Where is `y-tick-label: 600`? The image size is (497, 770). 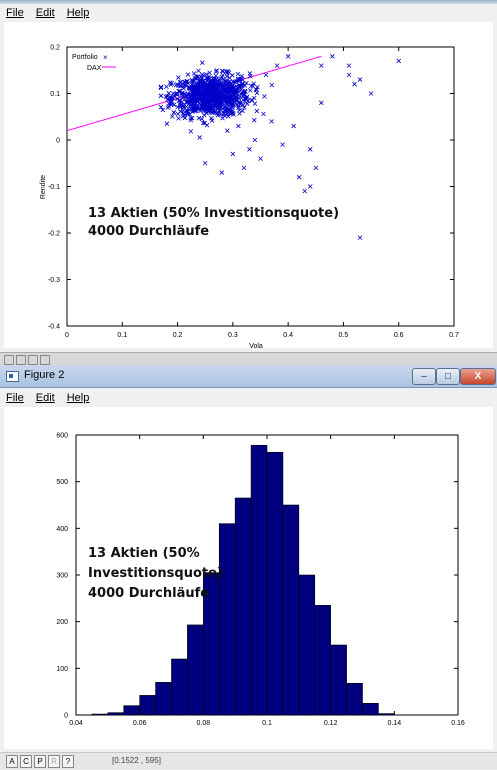 y-tick-label: 600 is located at coordinates (62, 436).